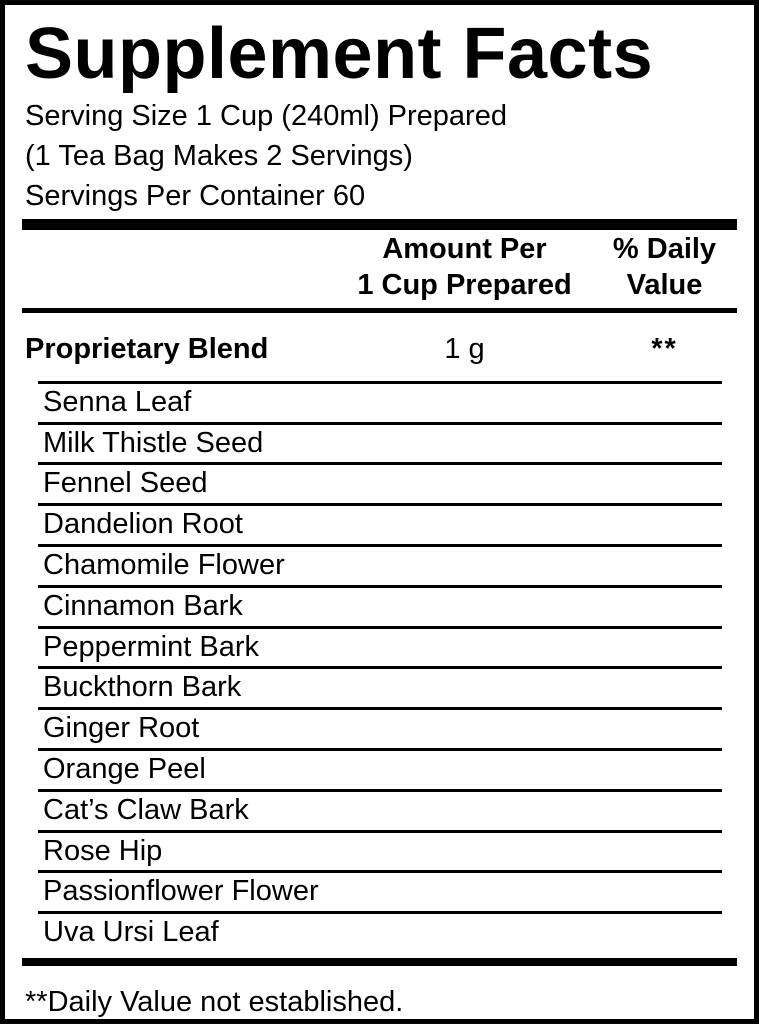 The height and width of the screenshot is (1024, 759). I want to click on serving-size-line: Serving Size 1 Cup (240ml) Prepared, so click(266, 115).